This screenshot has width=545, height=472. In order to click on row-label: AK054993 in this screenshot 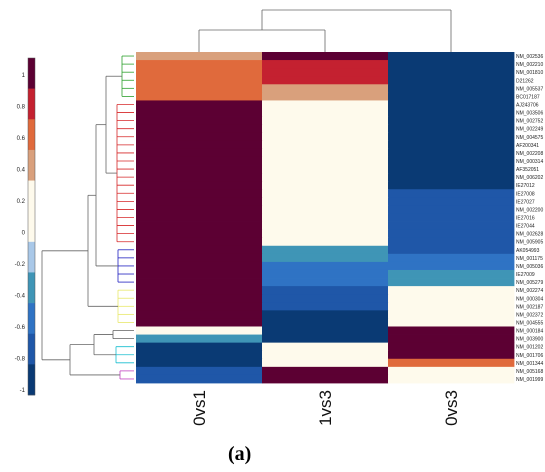, I will do `click(528, 251)`.